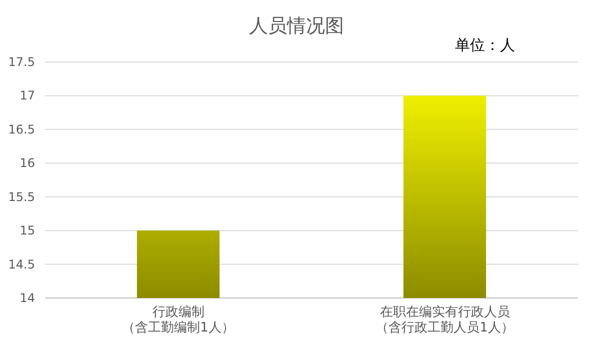  Describe the element at coordinates (445, 320) in the screenshot. I see `x-tick-label: 在职在编实有行政人员（含行政工勤人员1人）` at that location.